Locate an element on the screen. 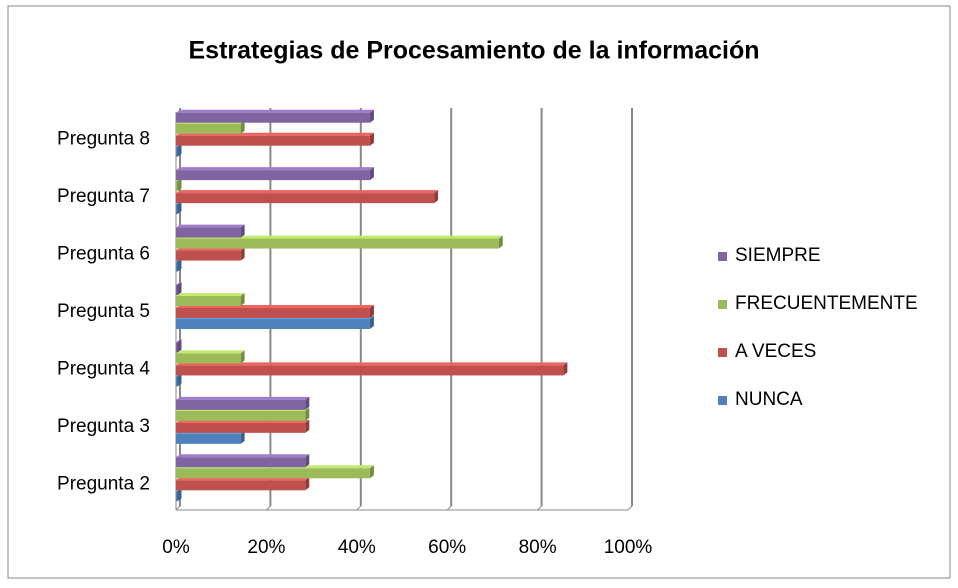  y-tick-label: Pregunta 7 is located at coordinates (103, 196).